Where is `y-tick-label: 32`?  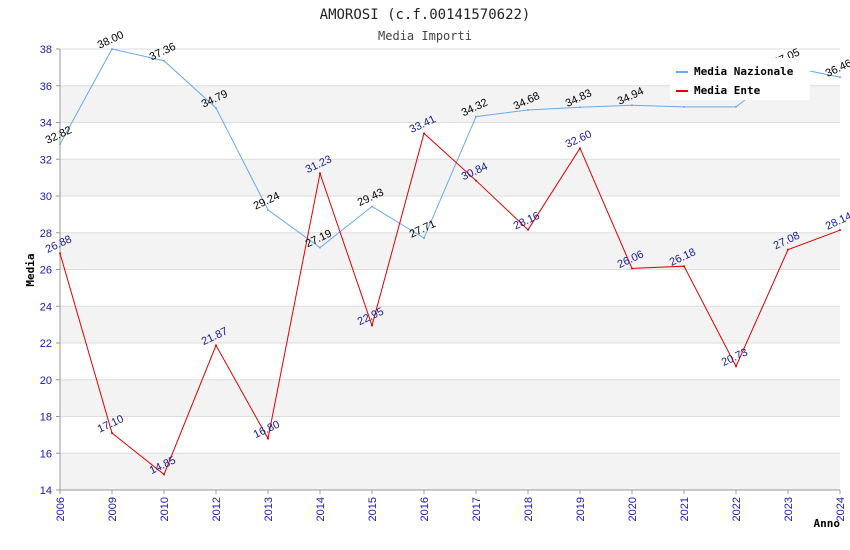
y-tick-label: 32 is located at coordinates (46, 160).